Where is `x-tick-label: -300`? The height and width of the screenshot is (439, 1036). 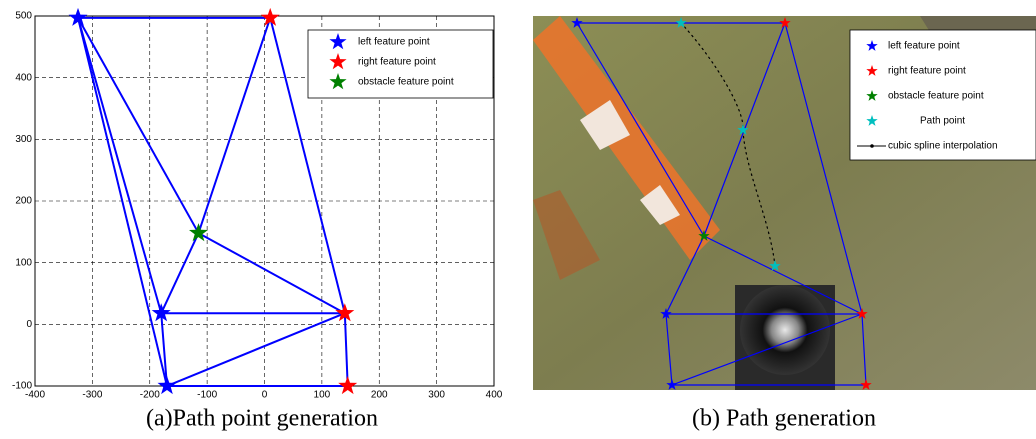
x-tick-label: -300 is located at coordinates (92, 395).